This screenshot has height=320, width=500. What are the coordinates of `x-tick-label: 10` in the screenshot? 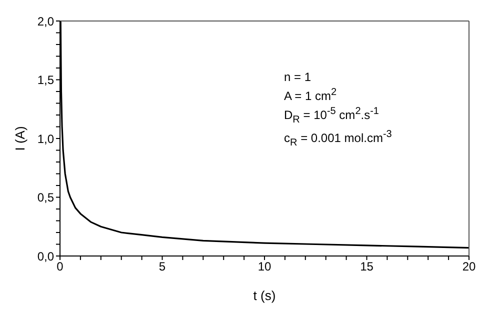 It's located at (265, 267).